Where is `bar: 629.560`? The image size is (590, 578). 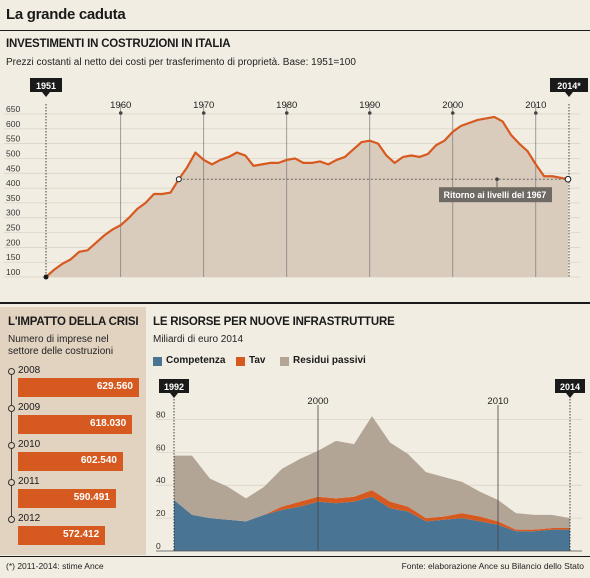
bar: 629.560 is located at coordinates (78, 387).